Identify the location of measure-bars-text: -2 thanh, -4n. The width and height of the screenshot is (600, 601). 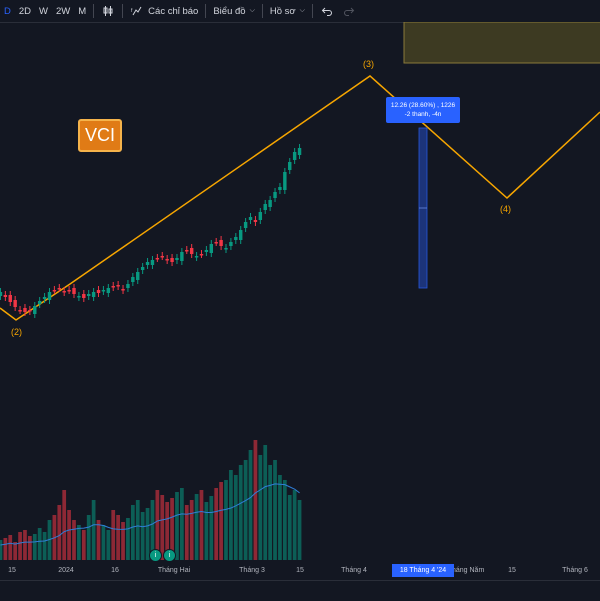
(423, 114).